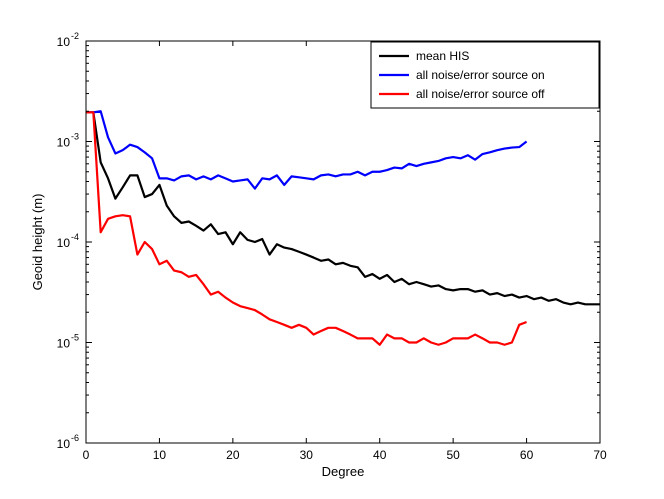  I want to click on x-tick-label: 0, so click(86, 455).